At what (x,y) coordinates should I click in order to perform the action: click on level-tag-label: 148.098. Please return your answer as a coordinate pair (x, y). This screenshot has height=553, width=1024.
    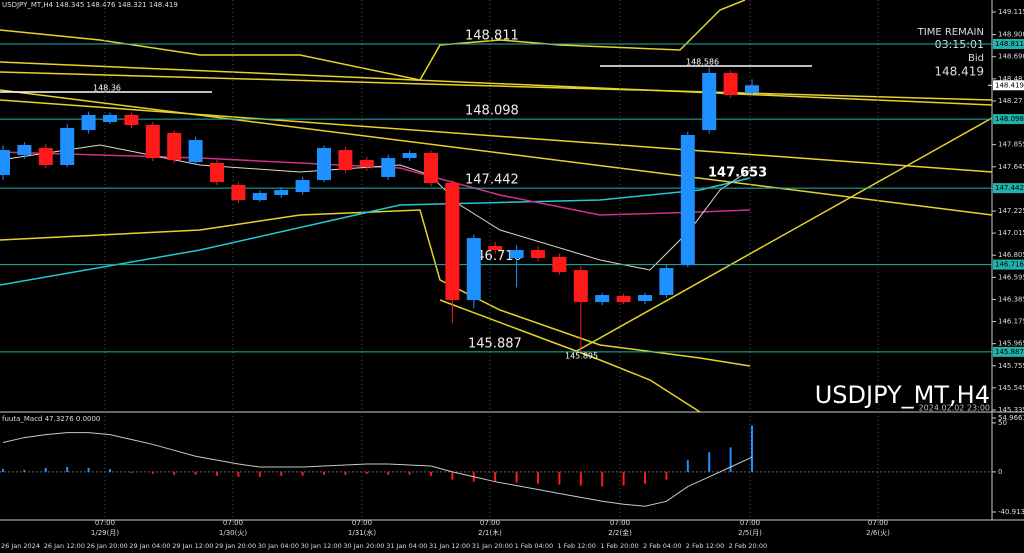
    Looking at the image, I should click on (1009, 119).